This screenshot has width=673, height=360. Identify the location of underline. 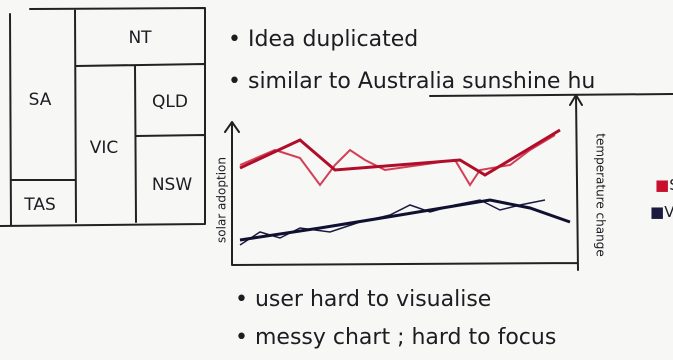
(551, 95).